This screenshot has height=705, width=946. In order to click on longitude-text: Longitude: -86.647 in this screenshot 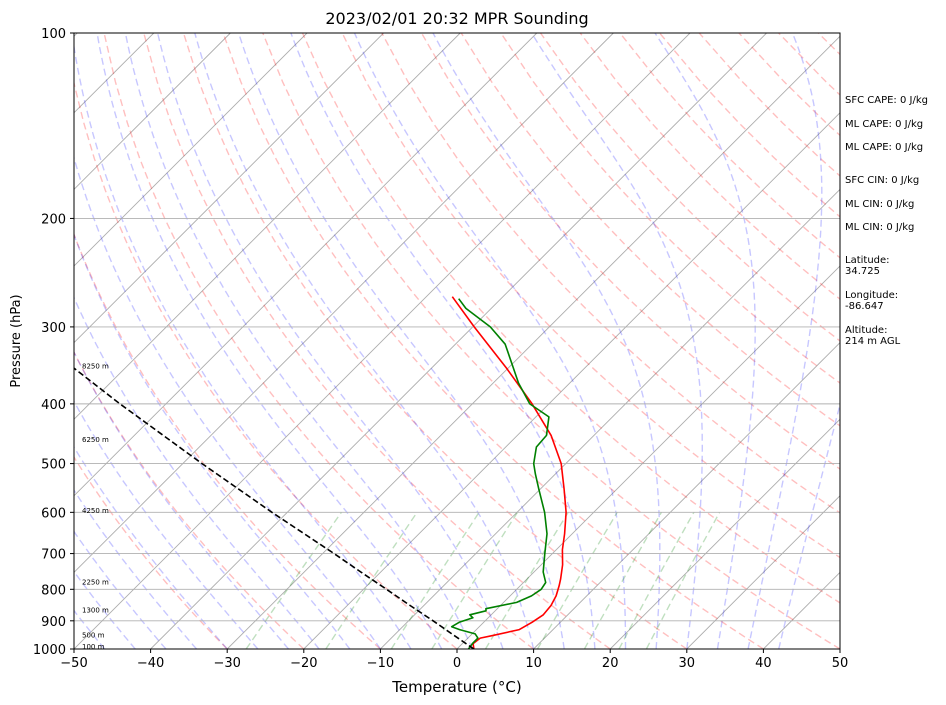, I will do `click(872, 301)`.